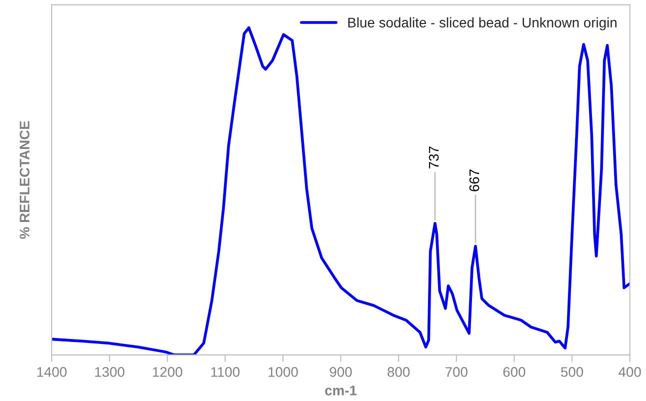 Image resolution: width=646 pixels, height=401 pixels. Describe the element at coordinates (109, 372) in the screenshot. I see `x-tick-label: 1300` at that location.